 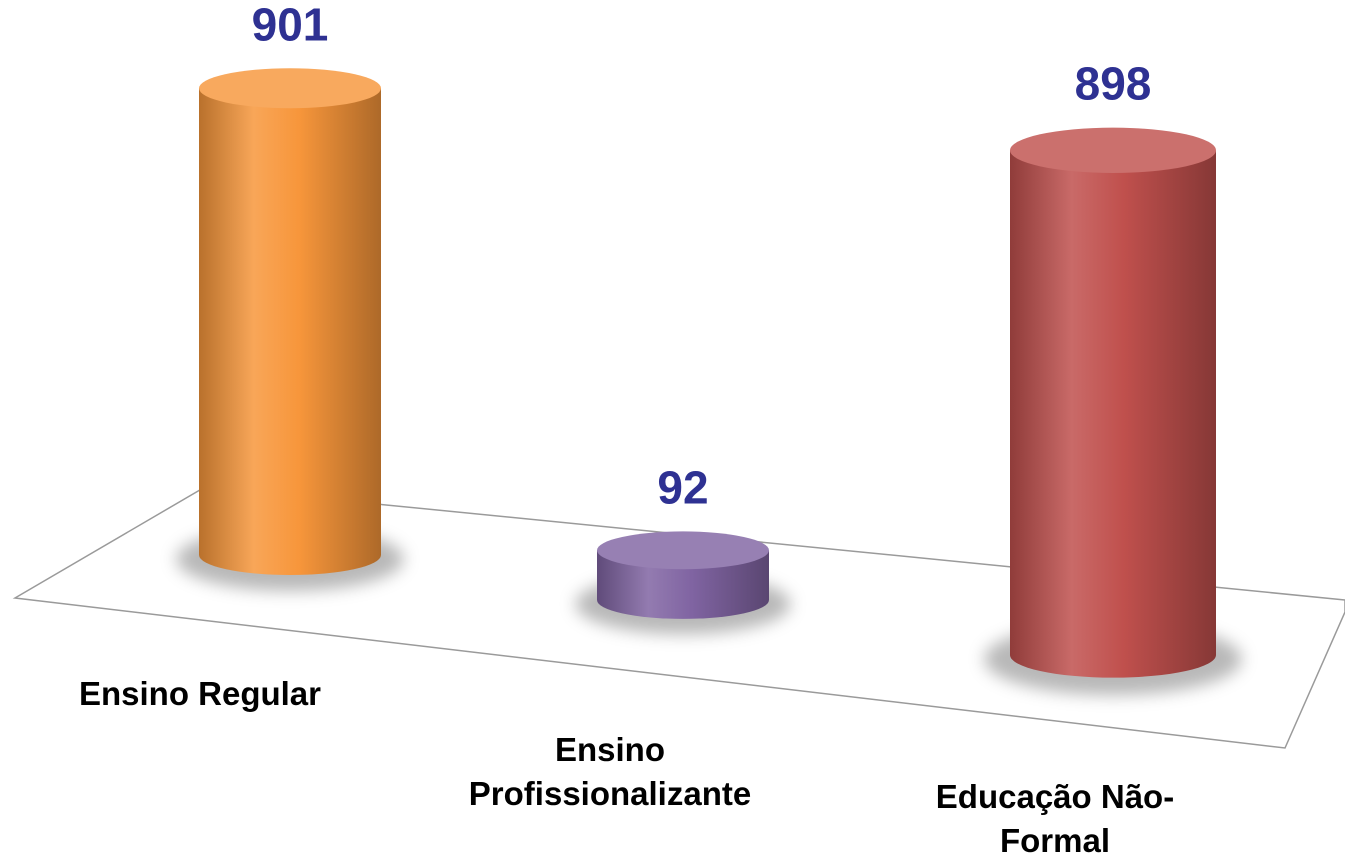 I want to click on category-label: Ensino Profissionalizante, so click(x=610, y=771).